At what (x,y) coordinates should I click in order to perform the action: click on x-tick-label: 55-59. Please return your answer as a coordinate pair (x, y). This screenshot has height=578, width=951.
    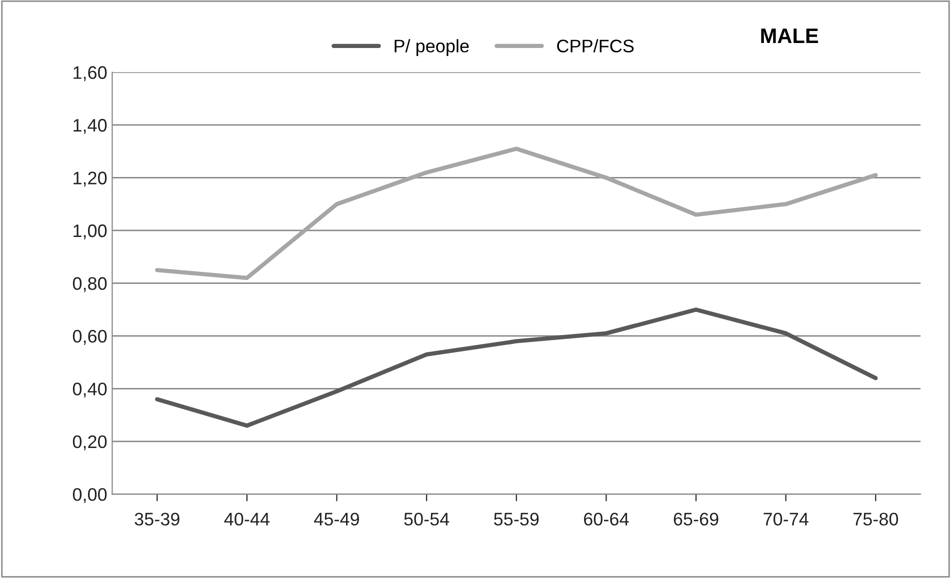
    Looking at the image, I should click on (516, 519).